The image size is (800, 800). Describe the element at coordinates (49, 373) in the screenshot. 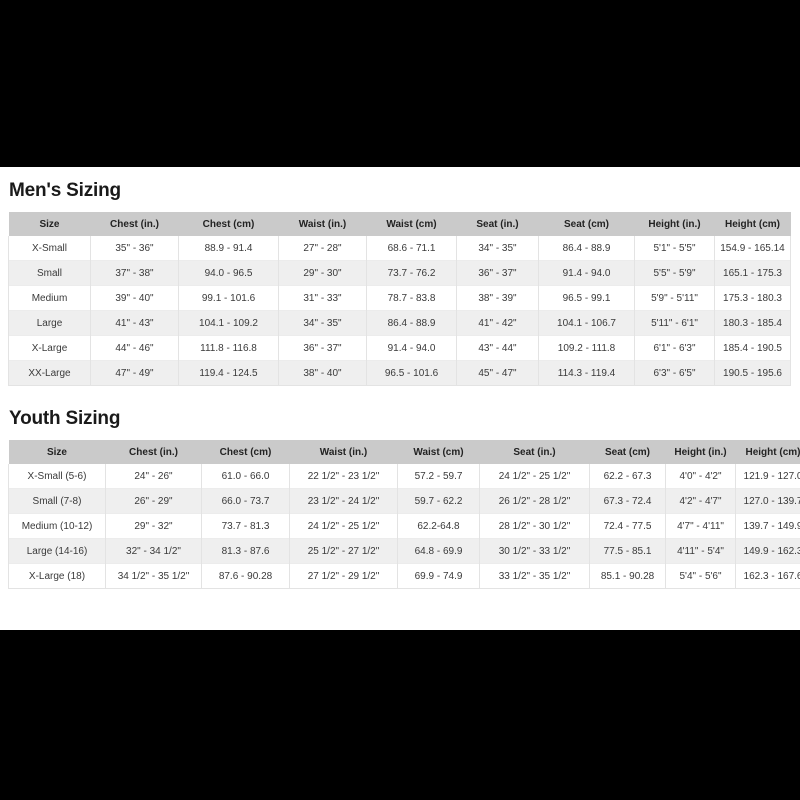

I see `mens-size-label: XX-Large` at that location.